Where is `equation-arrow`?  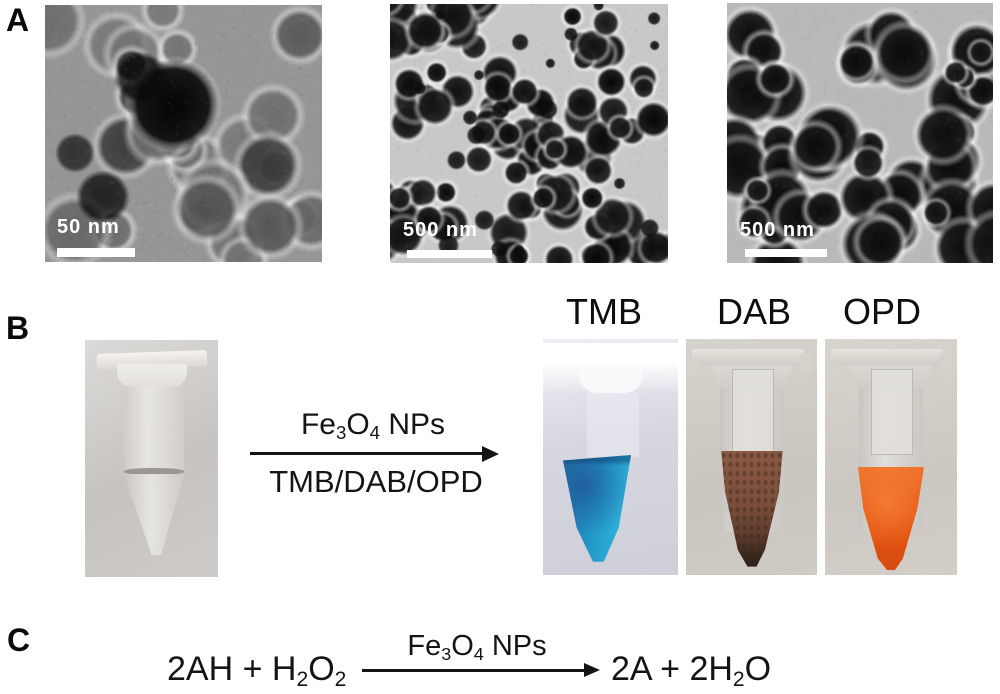 equation-arrow is located at coordinates (474, 670).